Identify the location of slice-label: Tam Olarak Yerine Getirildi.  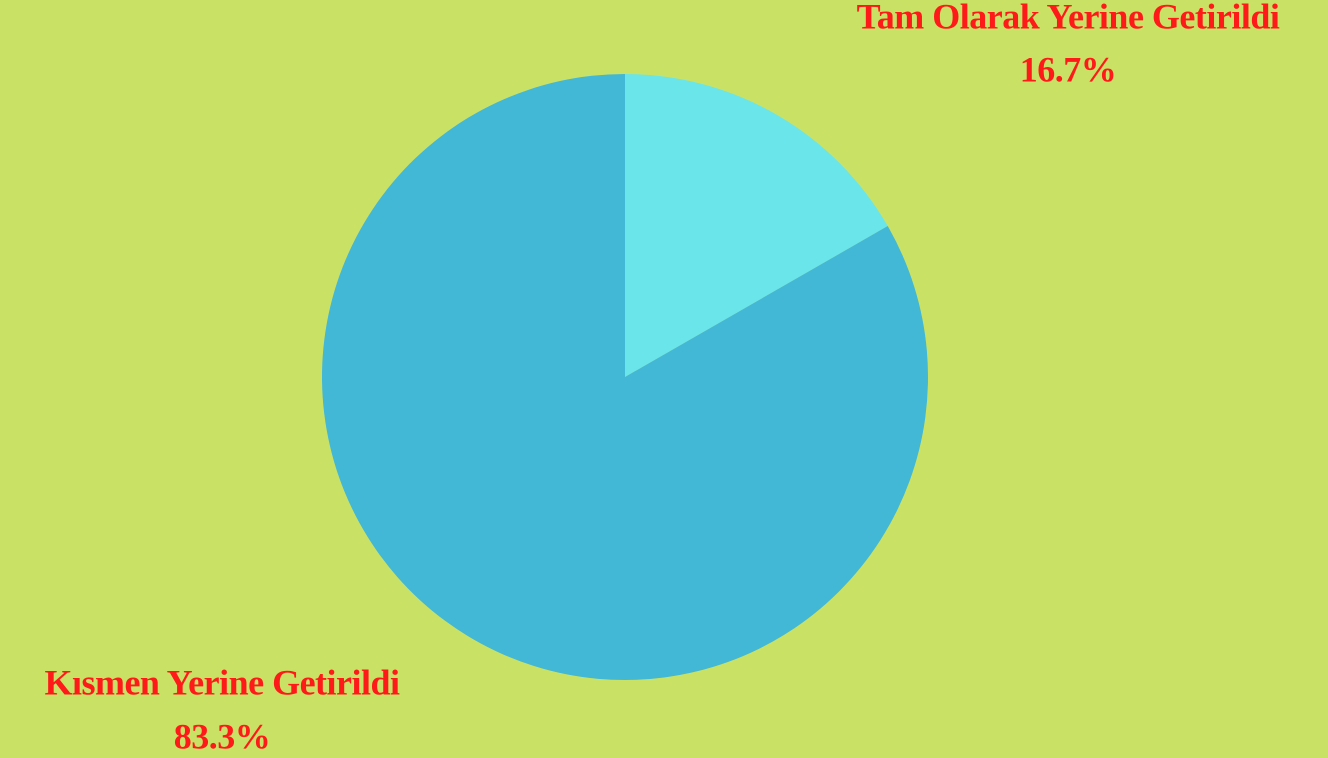
(1068, 18).